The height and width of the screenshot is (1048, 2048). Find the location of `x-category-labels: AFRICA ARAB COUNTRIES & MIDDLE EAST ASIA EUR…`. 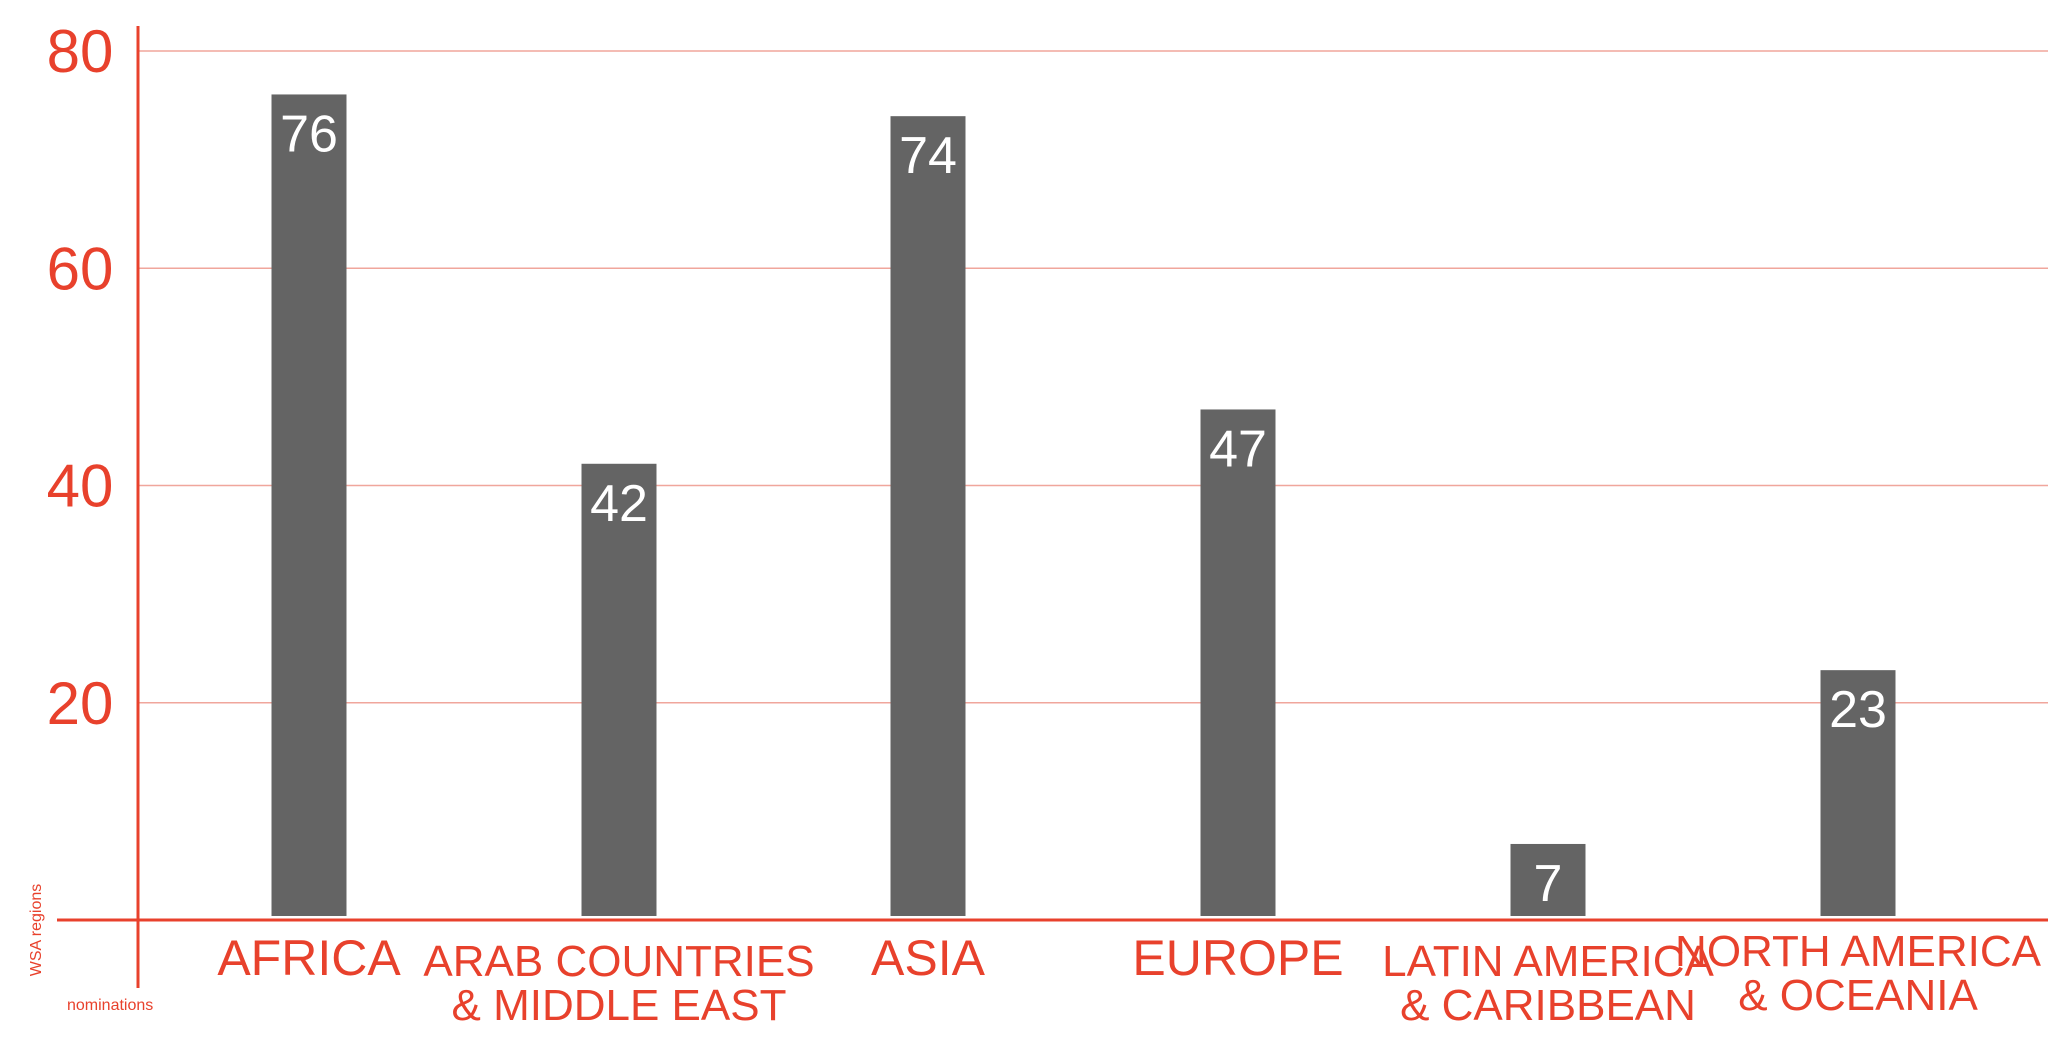

x-category-labels: AFRICA ARAB COUNTRIES & MIDDLE EAST ASIA EUR… is located at coordinates (1129, 978).